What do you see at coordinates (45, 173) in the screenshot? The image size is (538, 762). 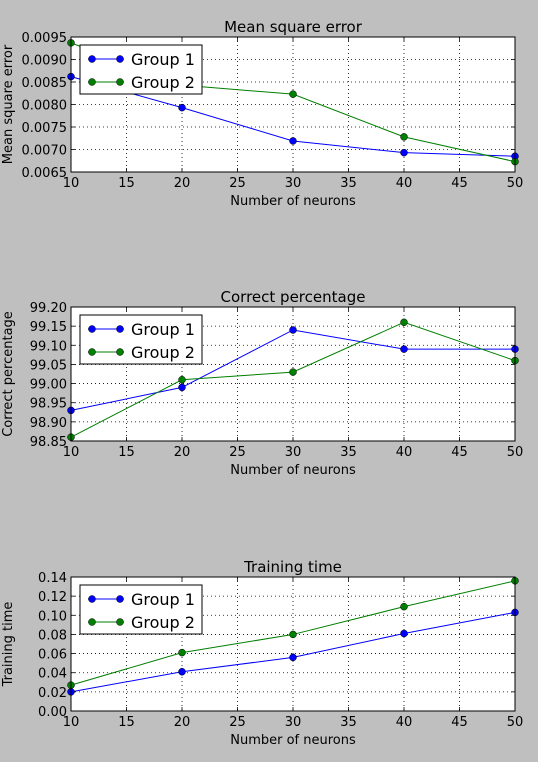 I see `y-tick-label: 0.0065` at bounding box center [45, 173].